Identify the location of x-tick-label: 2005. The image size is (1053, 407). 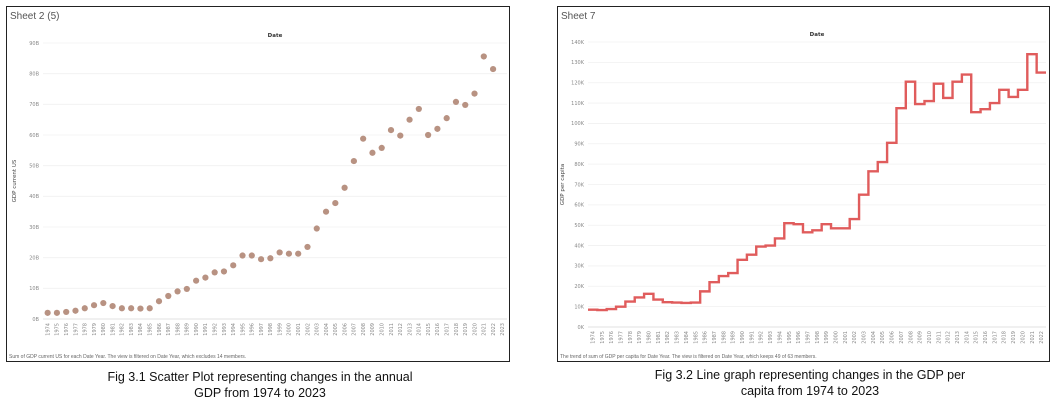
(883, 337).